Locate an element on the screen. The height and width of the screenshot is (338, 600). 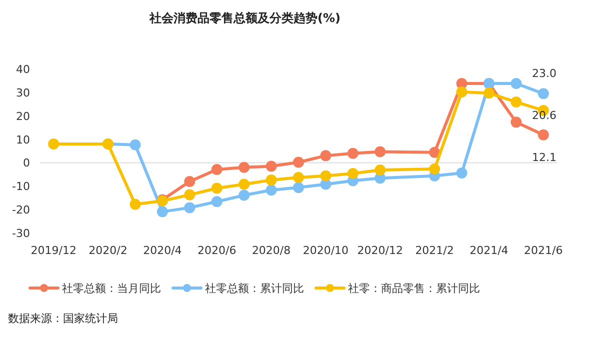
x-tick-label: 2019/12 is located at coordinates (53, 250).